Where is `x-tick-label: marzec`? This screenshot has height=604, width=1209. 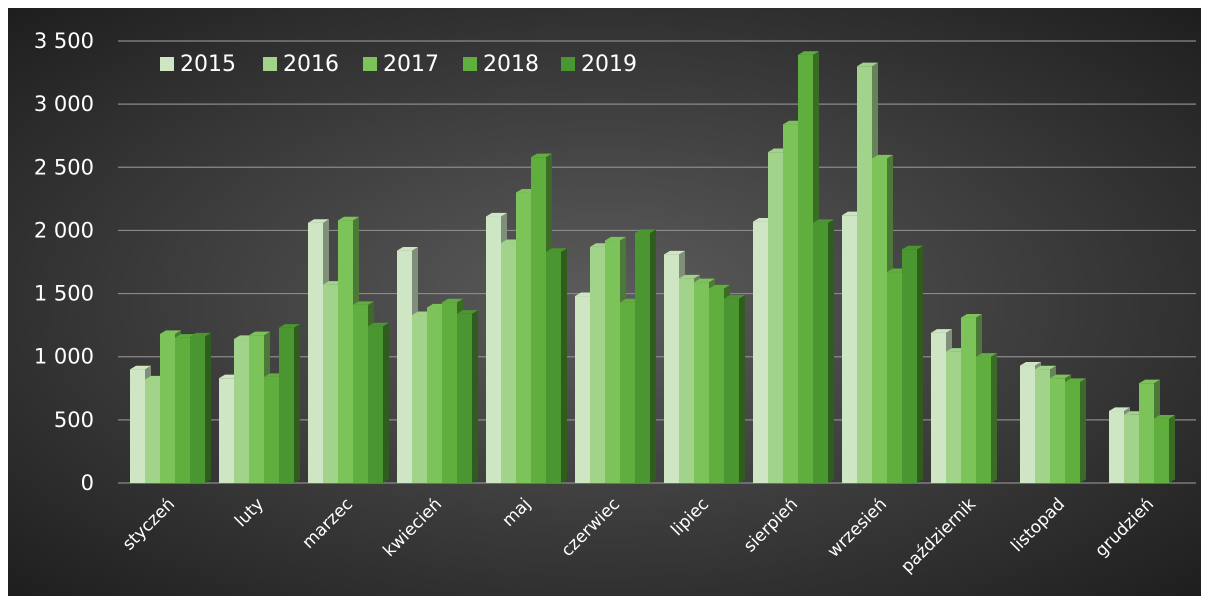
x-tick-label: marzec is located at coordinates (328, 523).